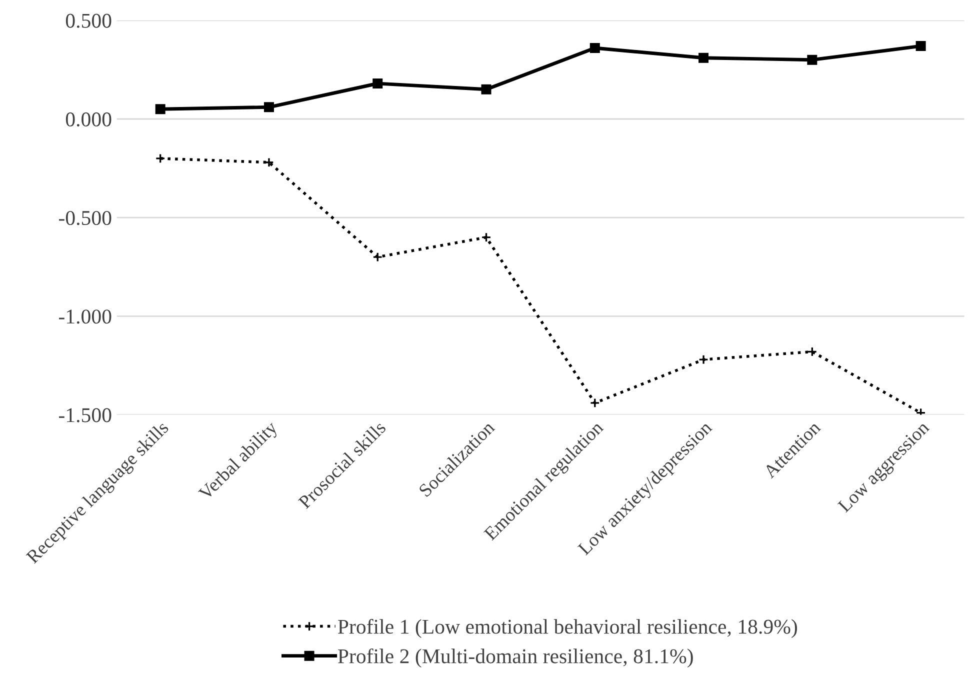 The width and height of the screenshot is (974, 680). Describe the element at coordinates (89, 119) in the screenshot. I see `y-tick-label: 0.000` at that location.